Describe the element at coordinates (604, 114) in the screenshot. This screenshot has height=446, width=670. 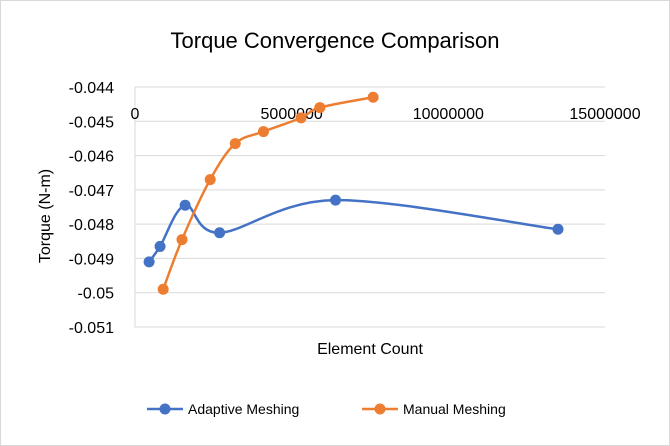
I see `x-tick-label: 15000000` at that location.